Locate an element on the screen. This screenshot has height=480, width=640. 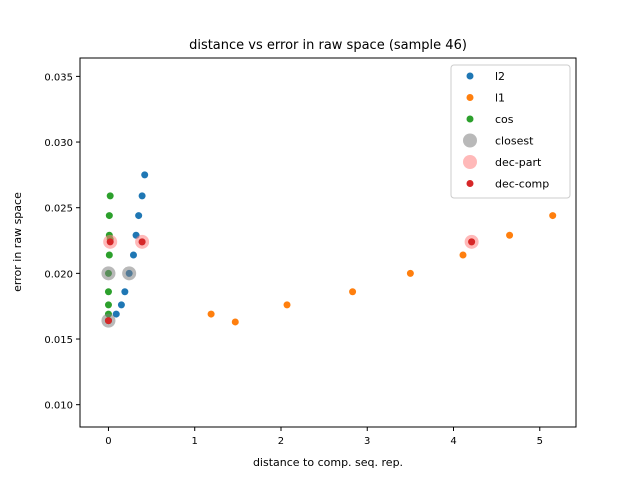
legend-box is located at coordinates (510, 131).